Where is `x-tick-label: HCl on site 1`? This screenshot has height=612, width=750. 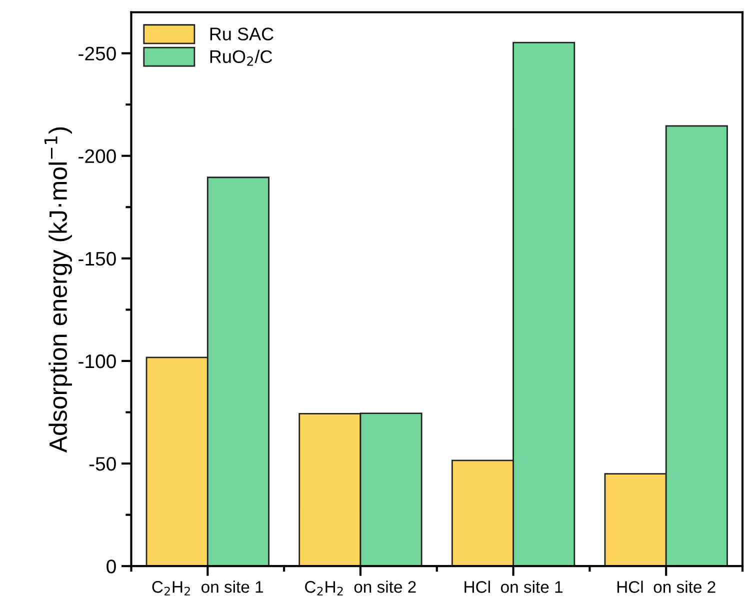 x-tick-label: HCl on site 1 is located at coordinates (513, 586).